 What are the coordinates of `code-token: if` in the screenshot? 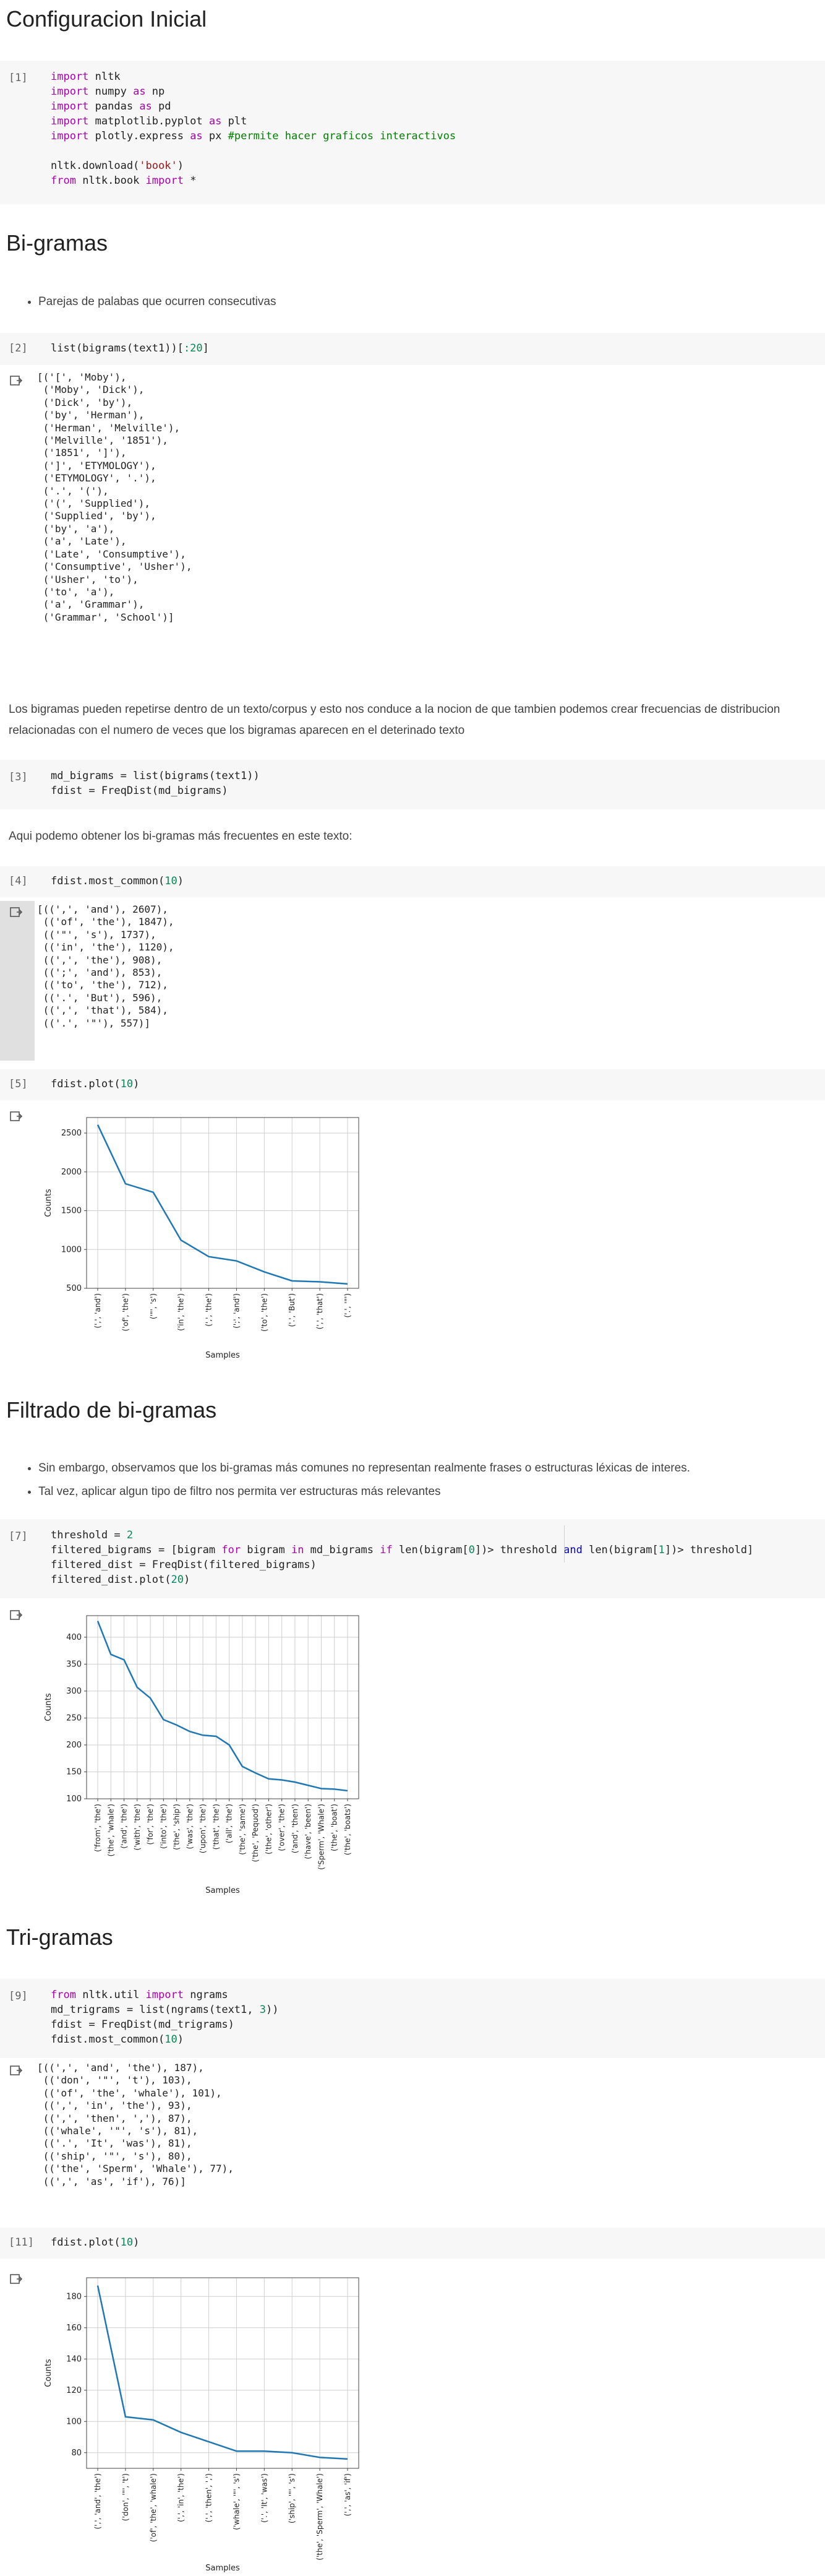 It's located at (387, 1550).